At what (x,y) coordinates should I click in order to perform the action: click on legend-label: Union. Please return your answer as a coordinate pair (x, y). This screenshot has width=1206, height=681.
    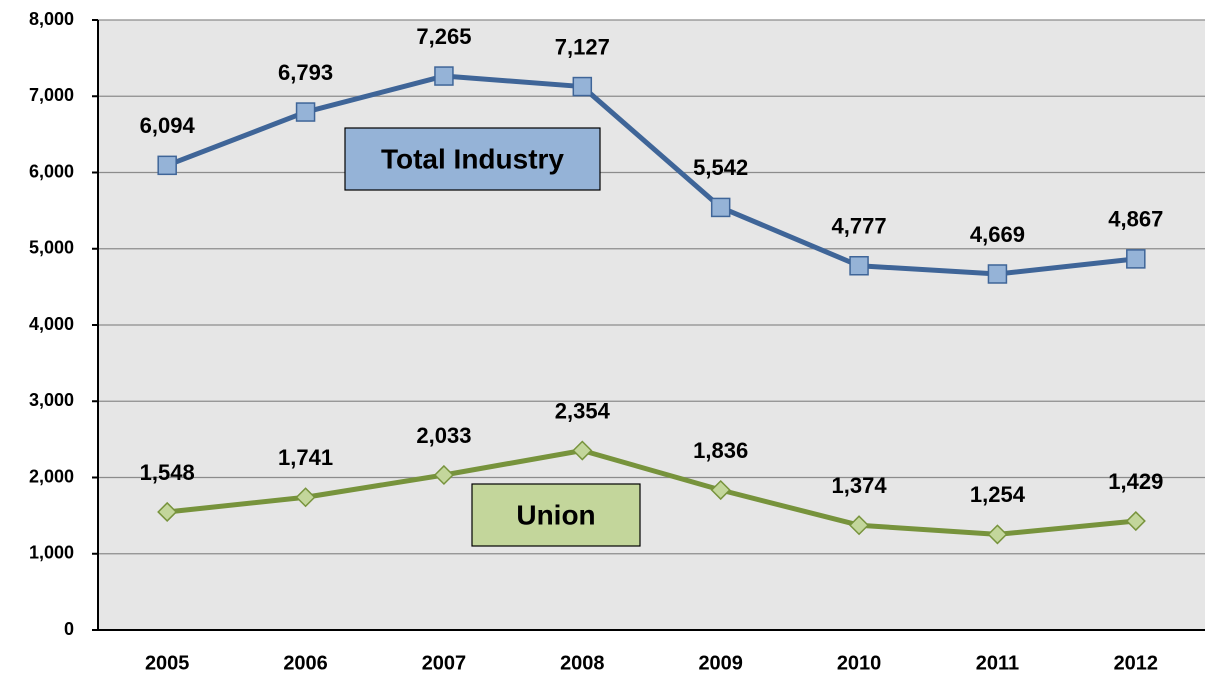
    Looking at the image, I should click on (555, 514).